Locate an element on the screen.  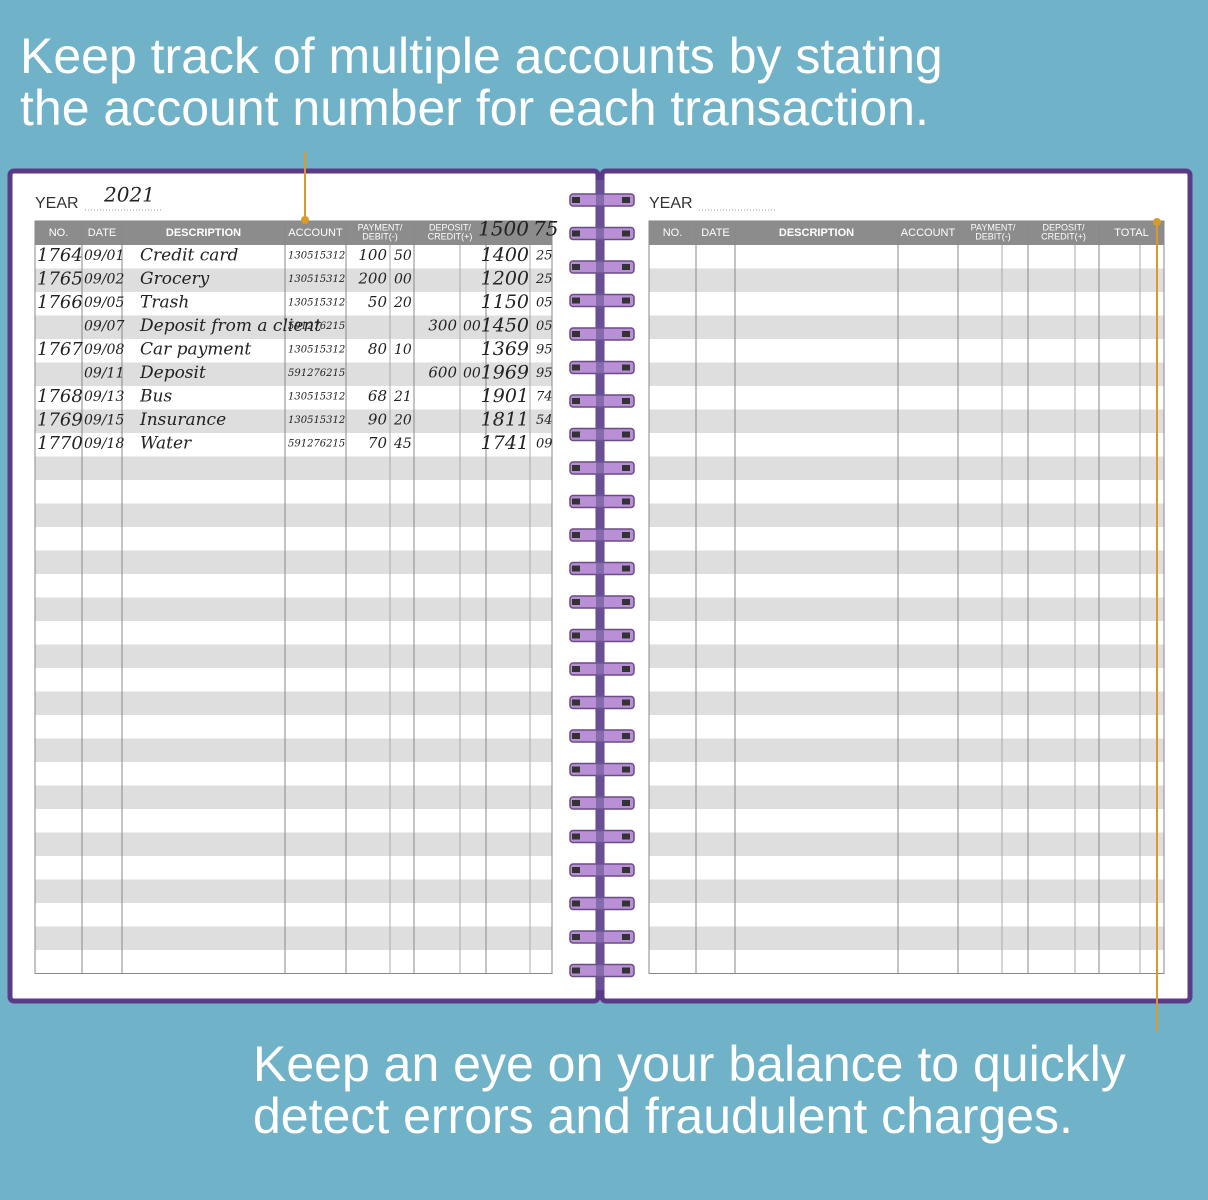
entry-no: 1767 is located at coordinates (60, 349).